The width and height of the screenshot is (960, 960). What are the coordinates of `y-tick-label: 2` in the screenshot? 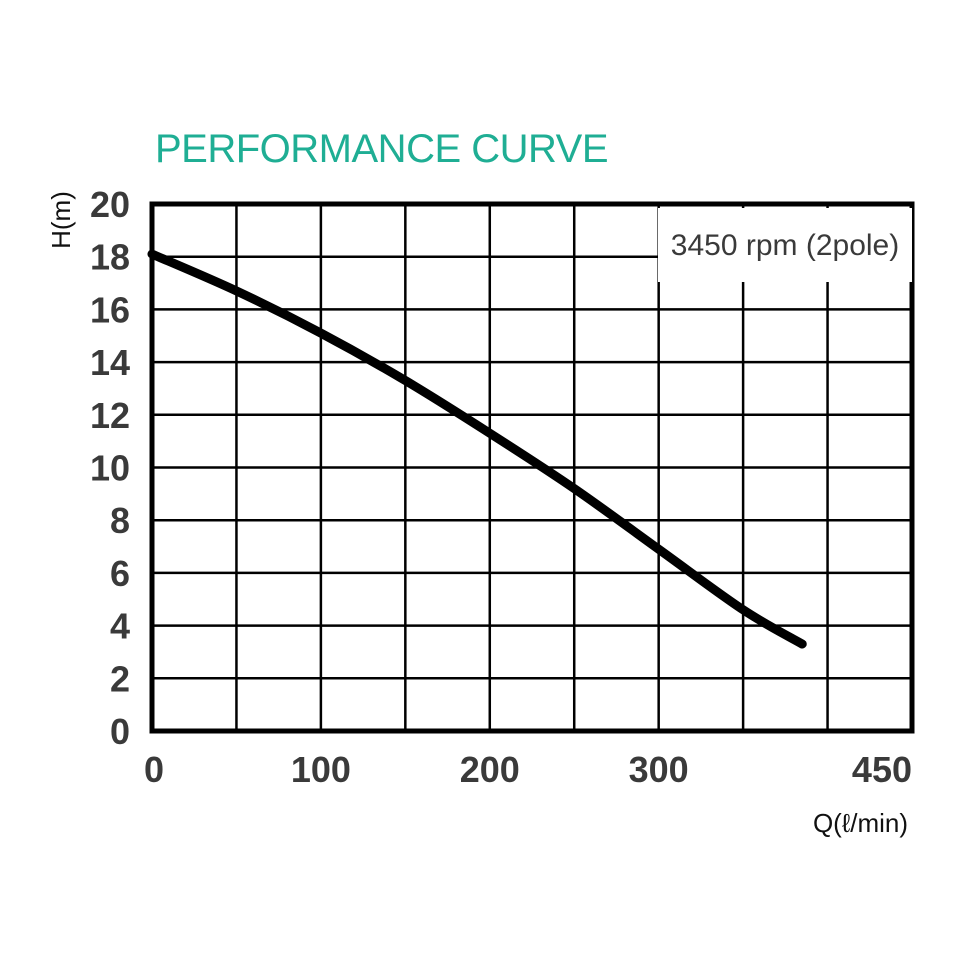 It's located at (120, 678).